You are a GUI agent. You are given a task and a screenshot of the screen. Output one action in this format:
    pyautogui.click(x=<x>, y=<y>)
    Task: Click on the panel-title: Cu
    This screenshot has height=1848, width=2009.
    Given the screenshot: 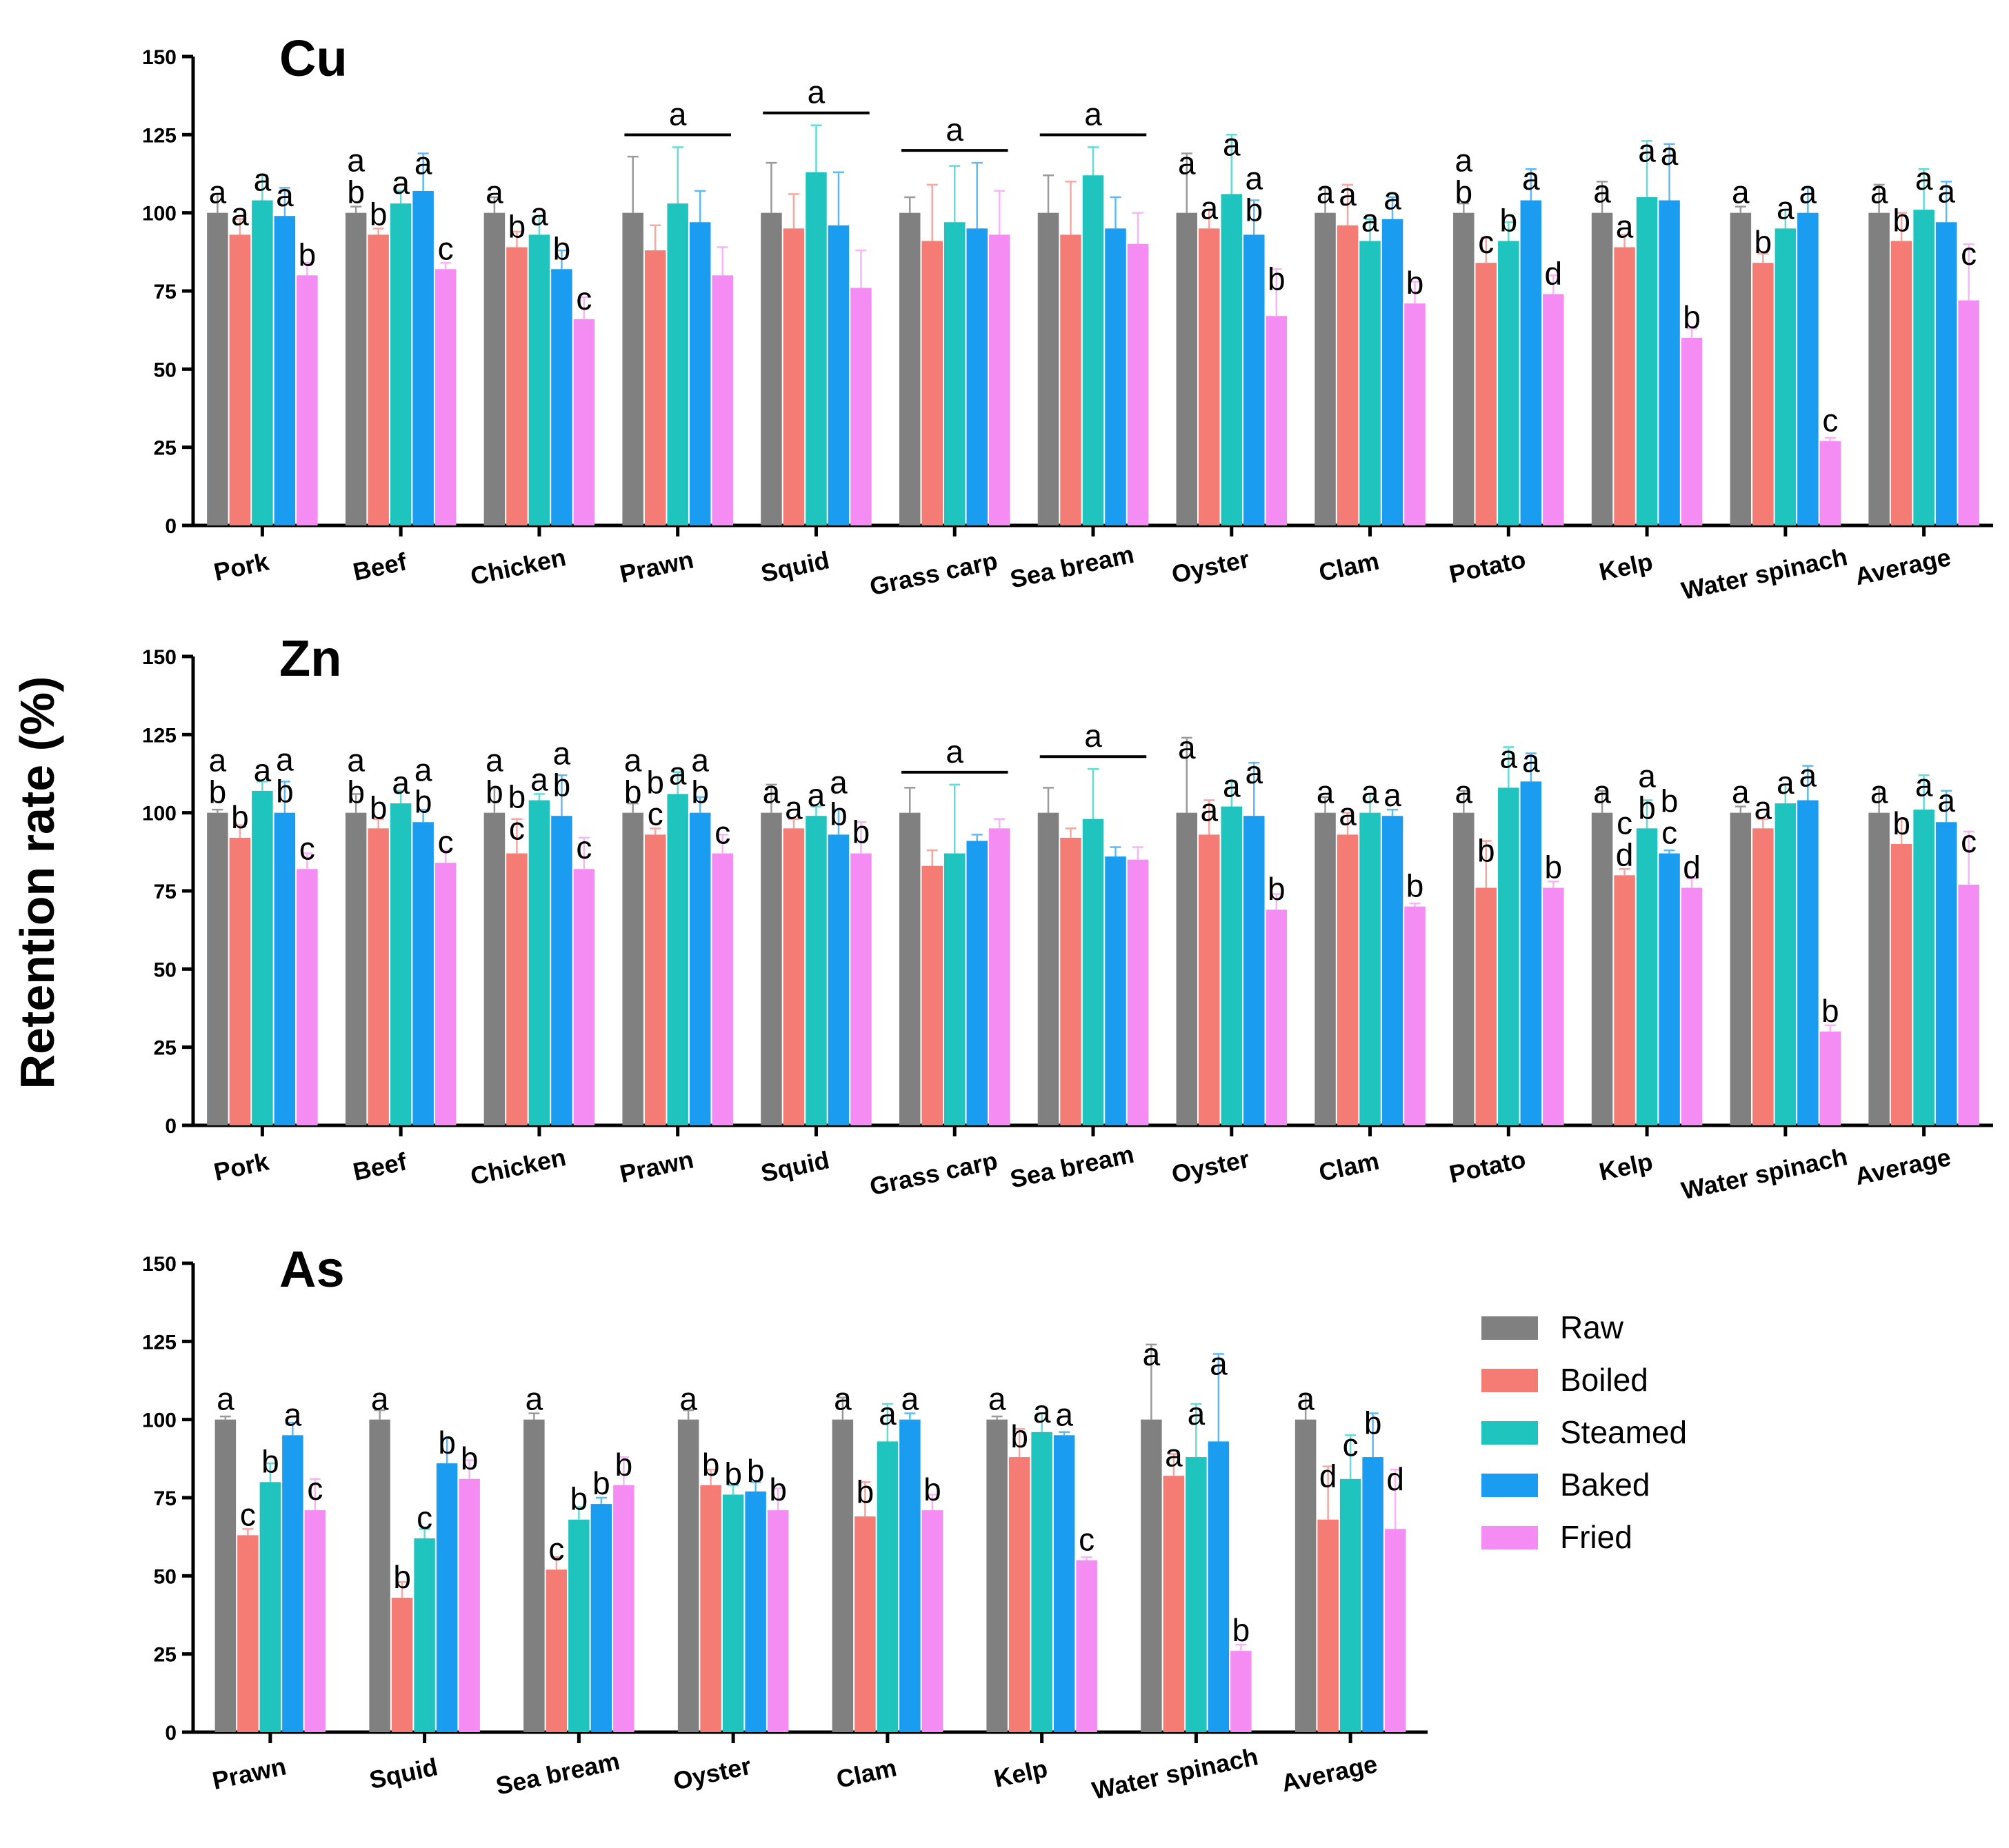 What is the action you would take?
    pyautogui.click(x=313, y=58)
    